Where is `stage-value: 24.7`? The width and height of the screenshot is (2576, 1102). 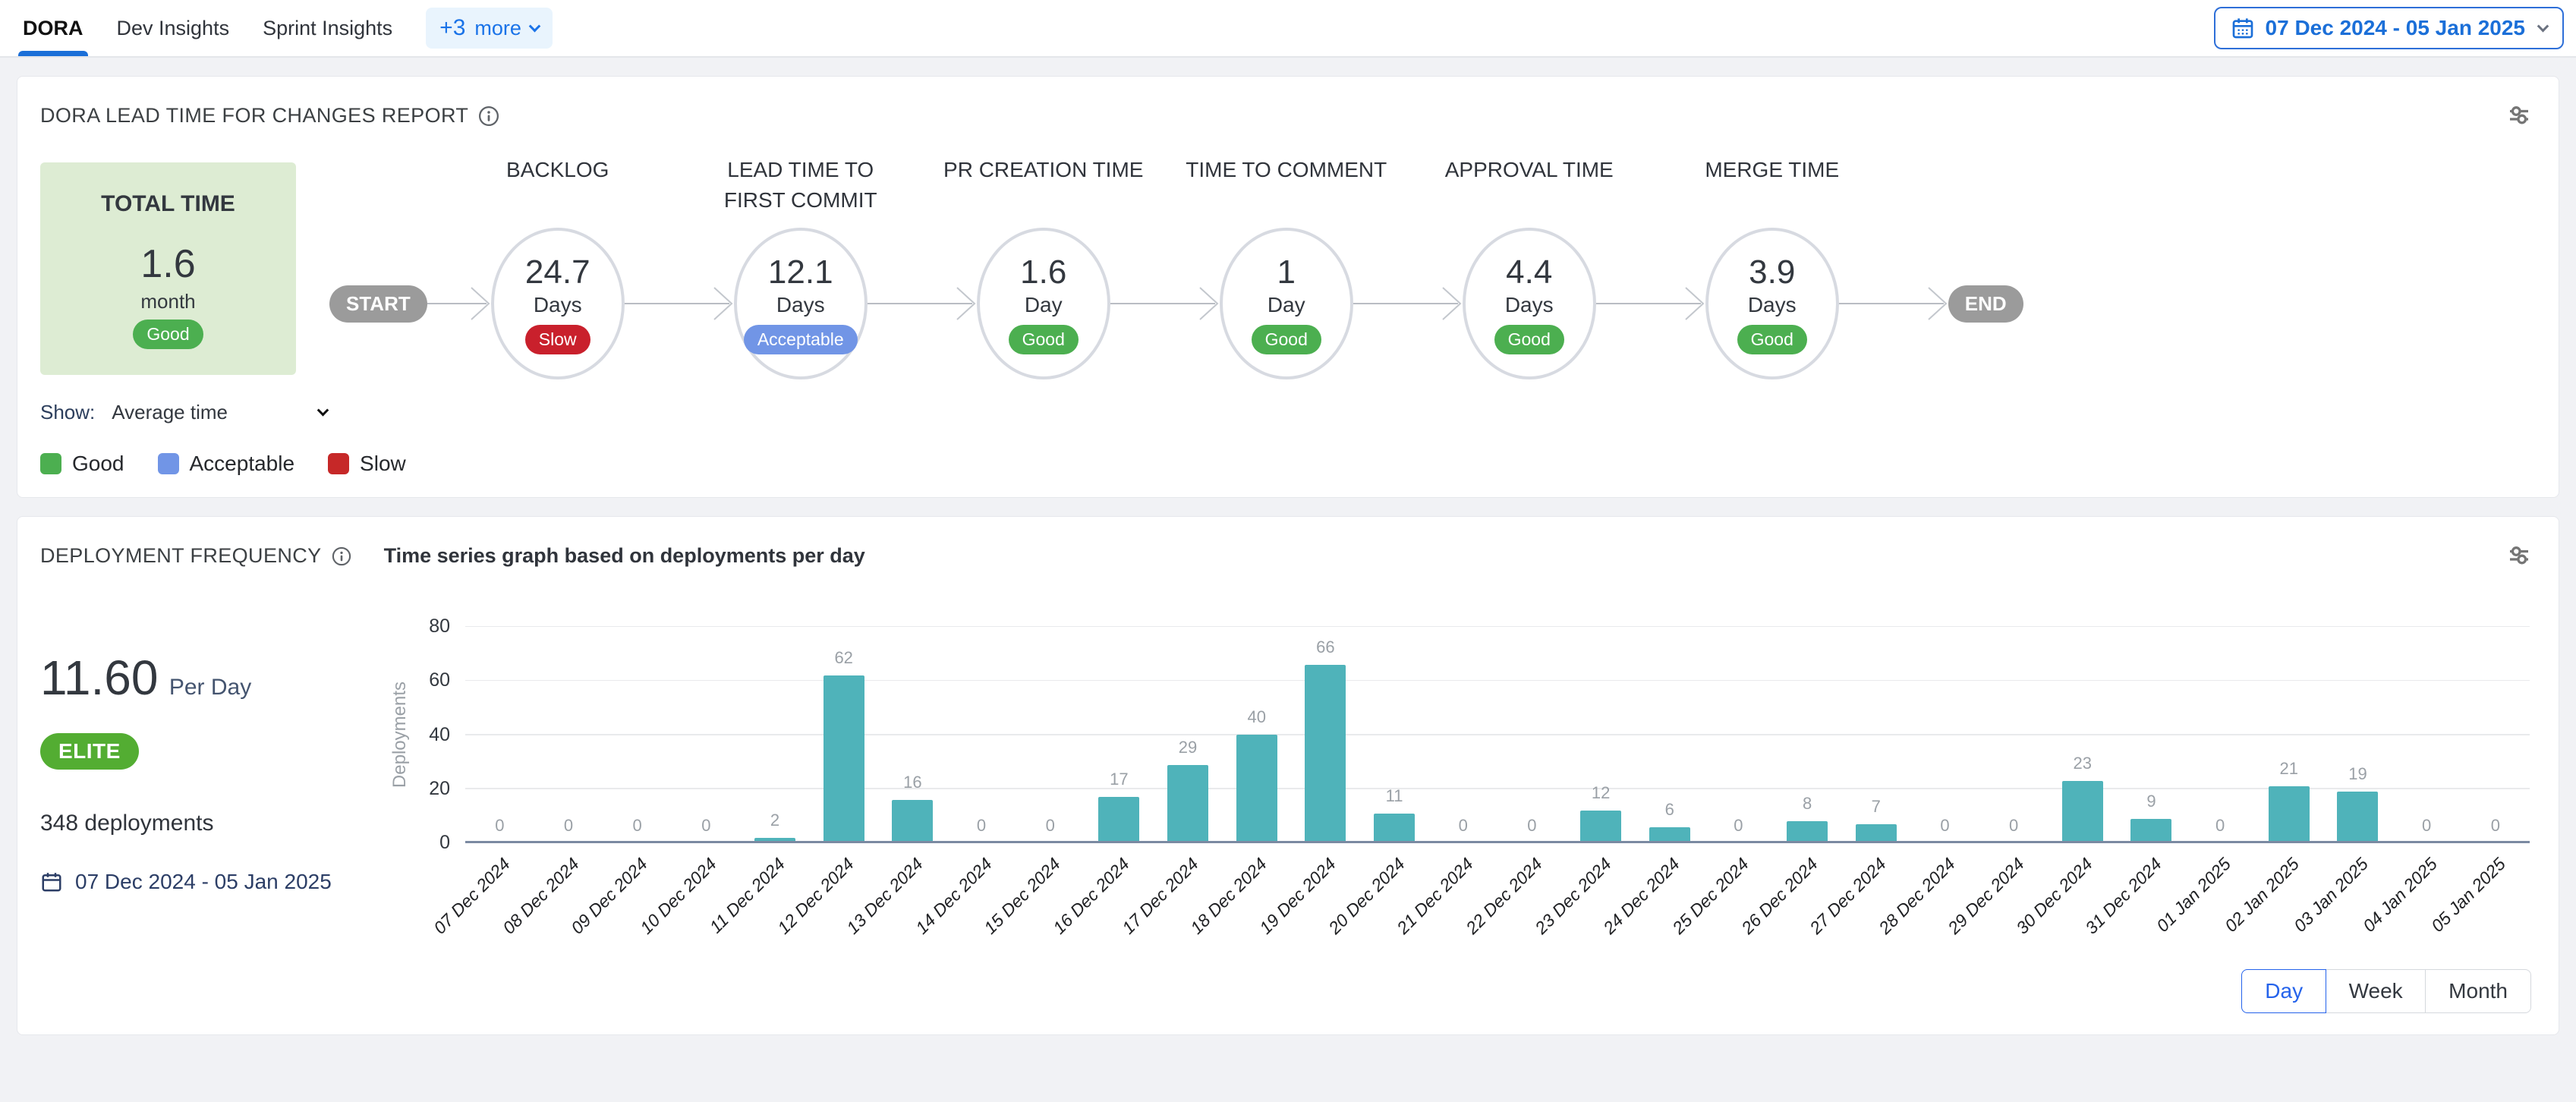 stage-value: 24.7 is located at coordinates (557, 272).